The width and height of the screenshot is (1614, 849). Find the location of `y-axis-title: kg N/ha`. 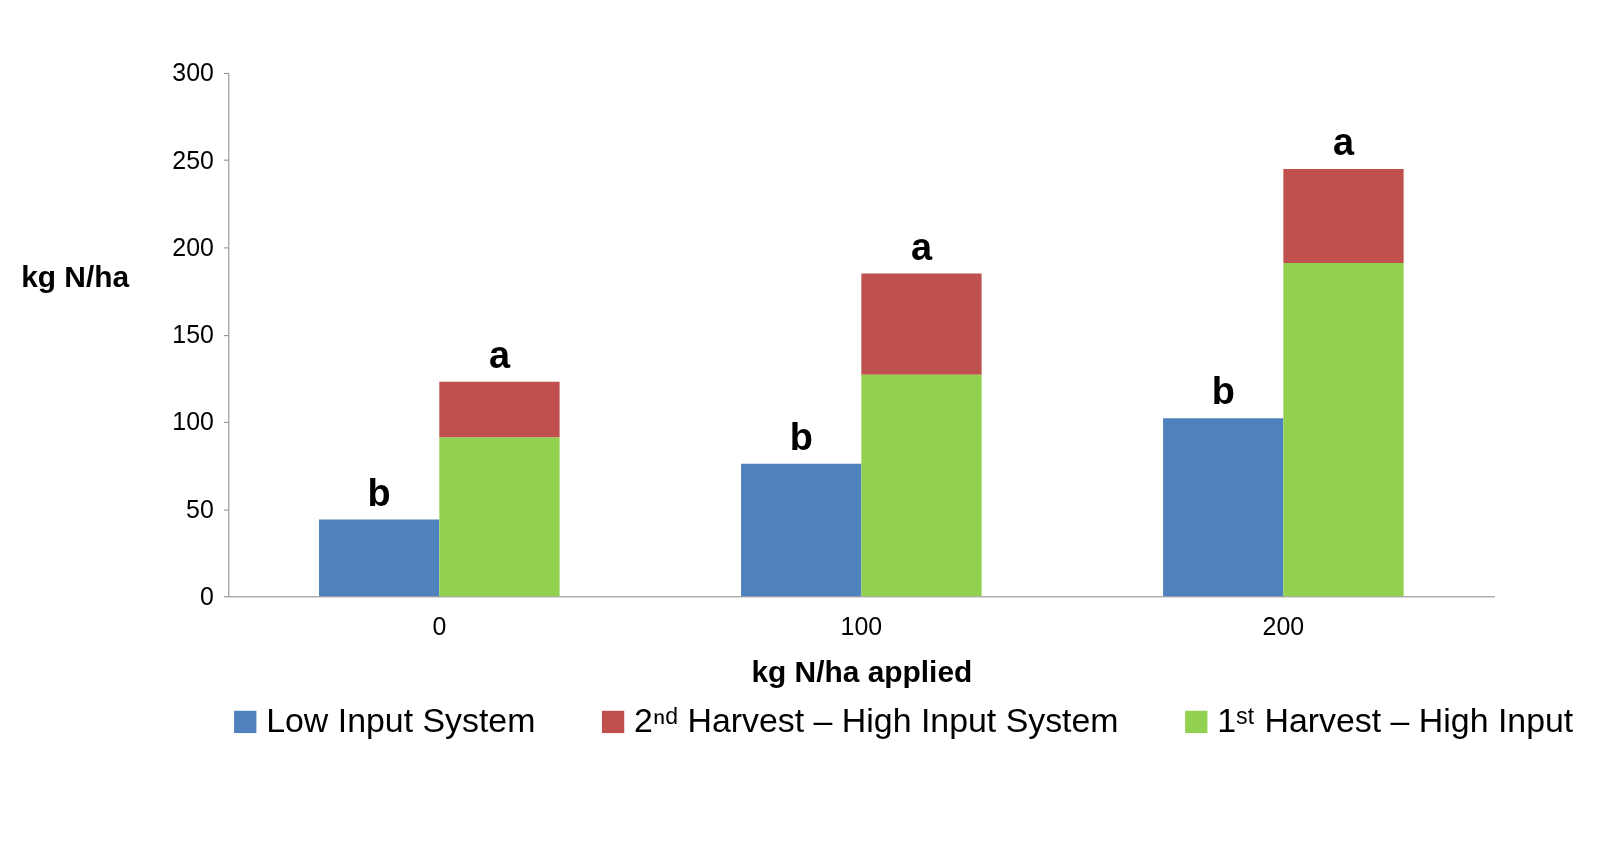

y-axis-title: kg N/ha is located at coordinates (75, 276).